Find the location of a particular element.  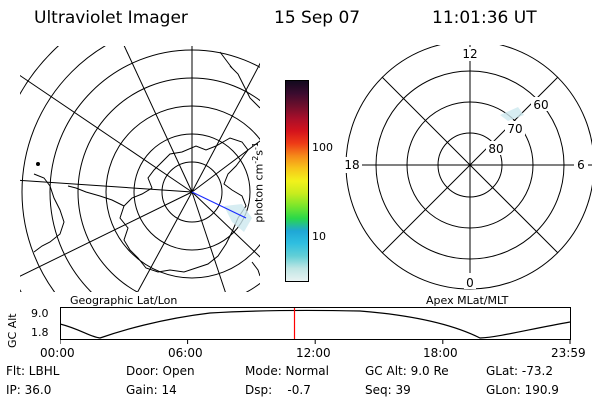

instrument-title: Ultraviolet Imager is located at coordinates (111, 18).